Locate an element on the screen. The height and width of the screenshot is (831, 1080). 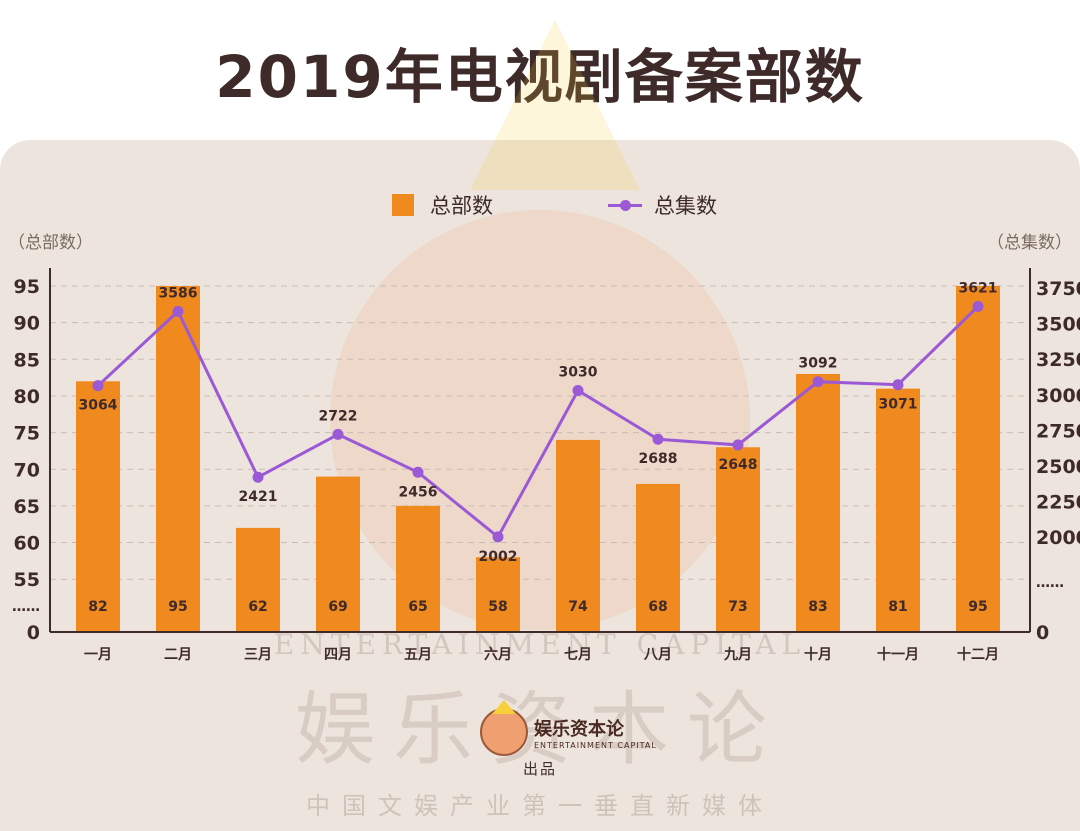
right-tick-label: 2250 is located at coordinates (1058, 503).